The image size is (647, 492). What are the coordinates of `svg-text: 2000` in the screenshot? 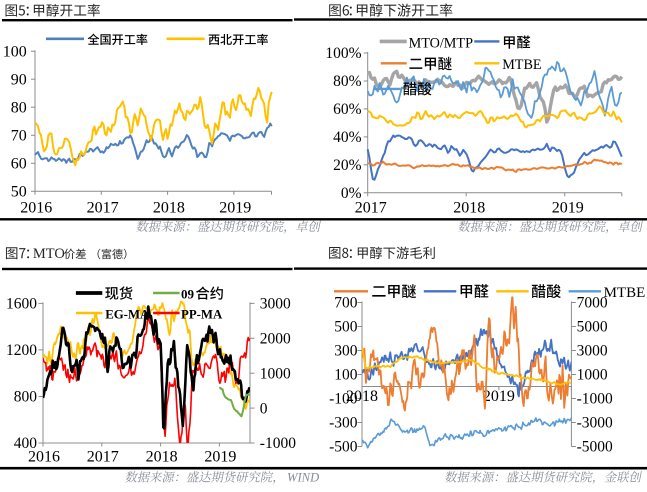 It's located at (275, 339).